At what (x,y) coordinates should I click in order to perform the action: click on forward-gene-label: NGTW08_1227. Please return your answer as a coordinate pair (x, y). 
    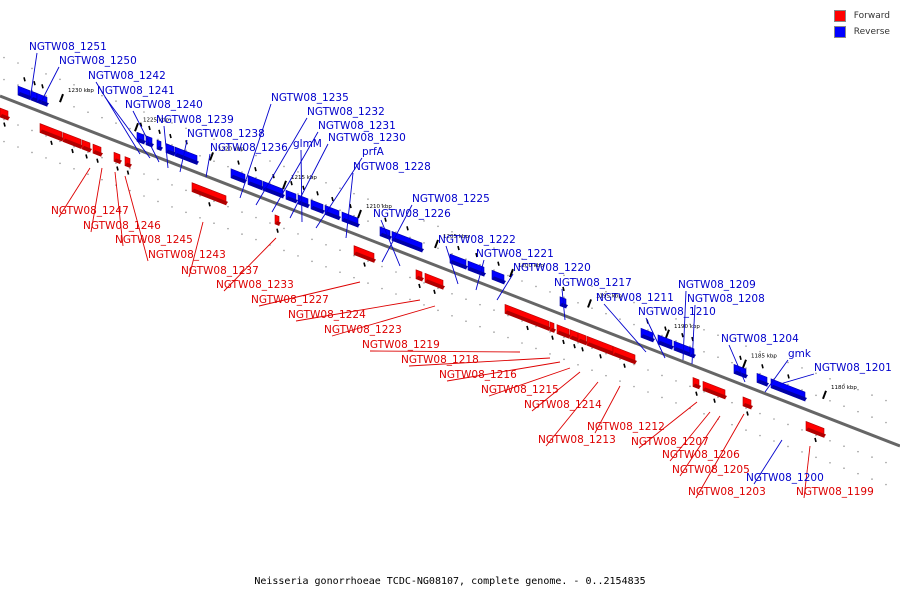
    Looking at the image, I should click on (290, 300).